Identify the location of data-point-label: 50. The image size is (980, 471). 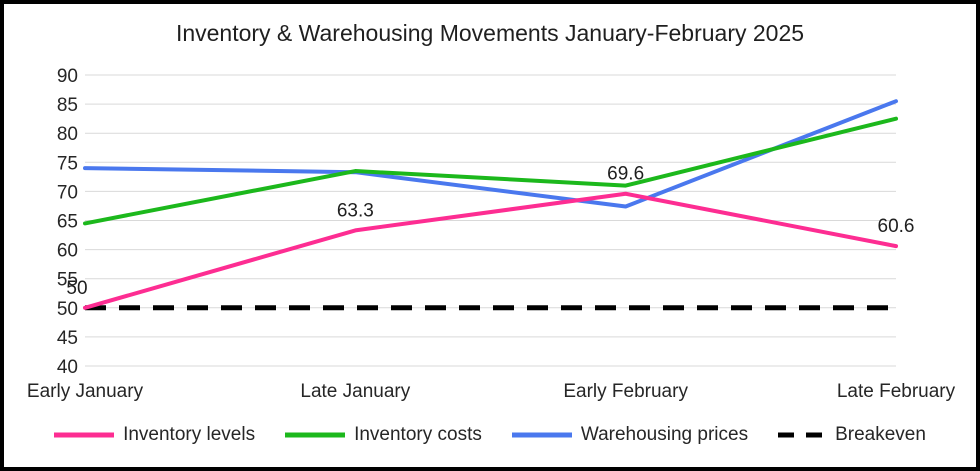
(76, 288).